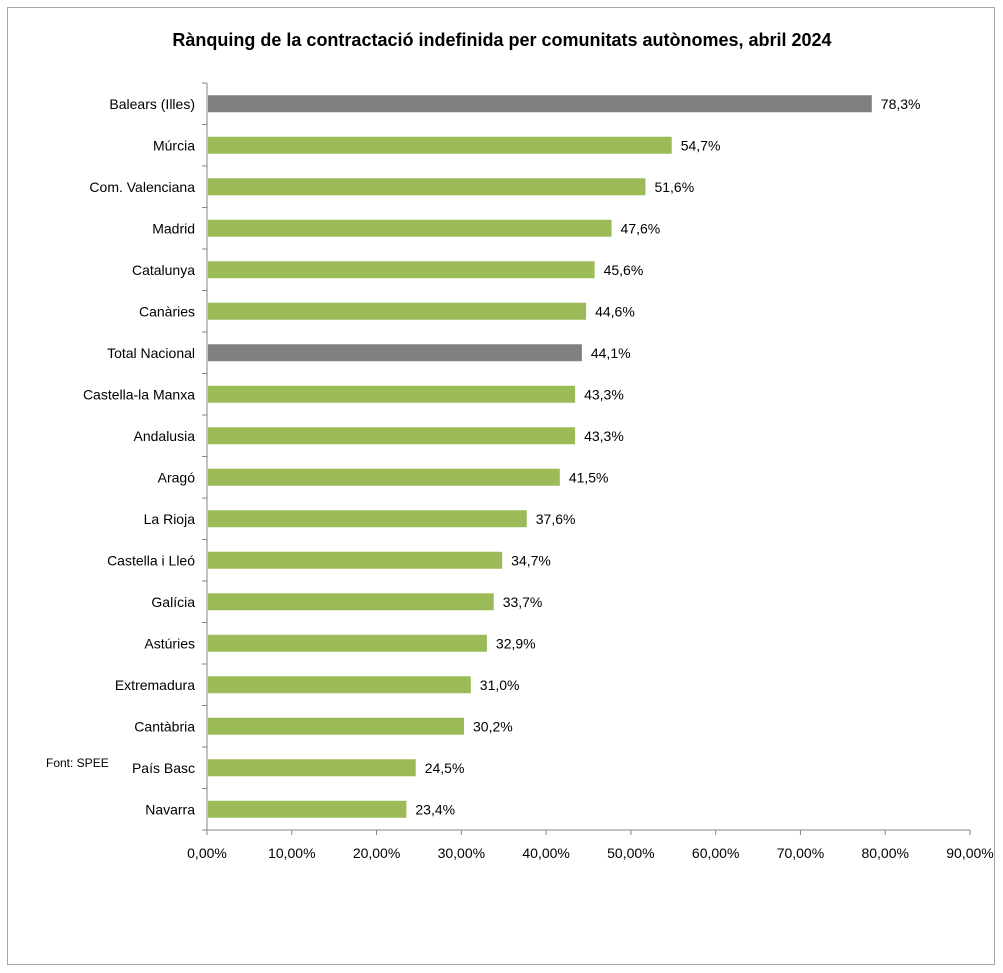  What do you see at coordinates (77, 763) in the screenshot?
I see `chart-source: Font: SPEE` at bounding box center [77, 763].